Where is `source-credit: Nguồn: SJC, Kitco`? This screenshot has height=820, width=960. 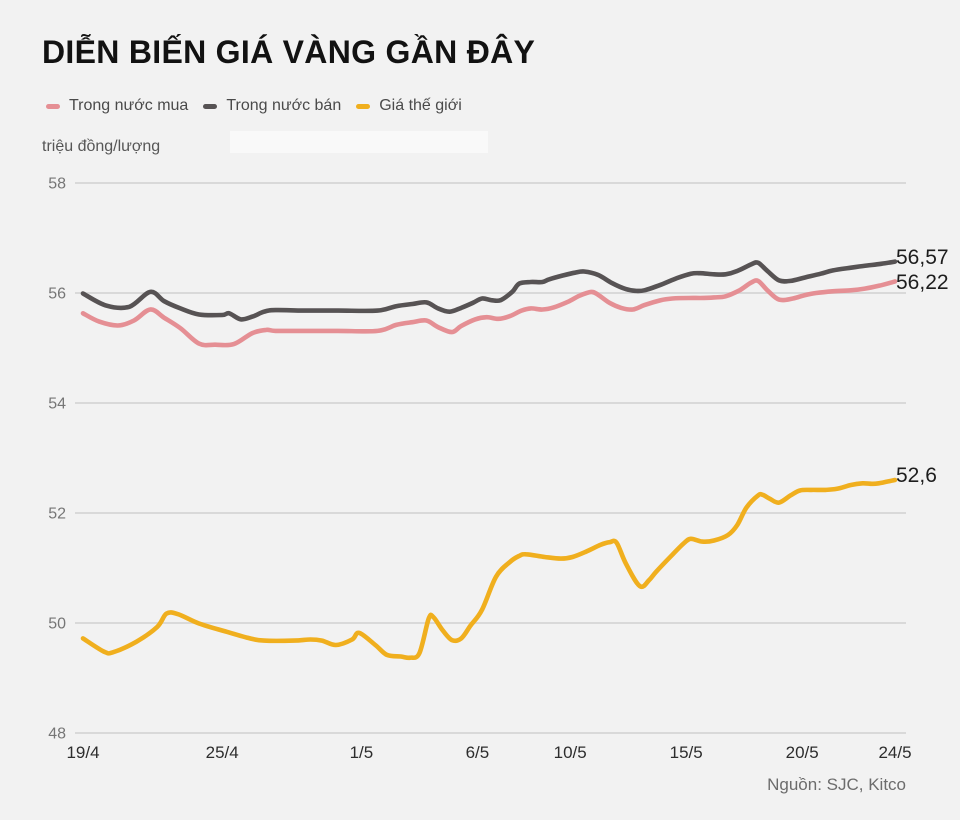
source-credit: Nguồn: SJC, Kitco is located at coordinates (836, 784).